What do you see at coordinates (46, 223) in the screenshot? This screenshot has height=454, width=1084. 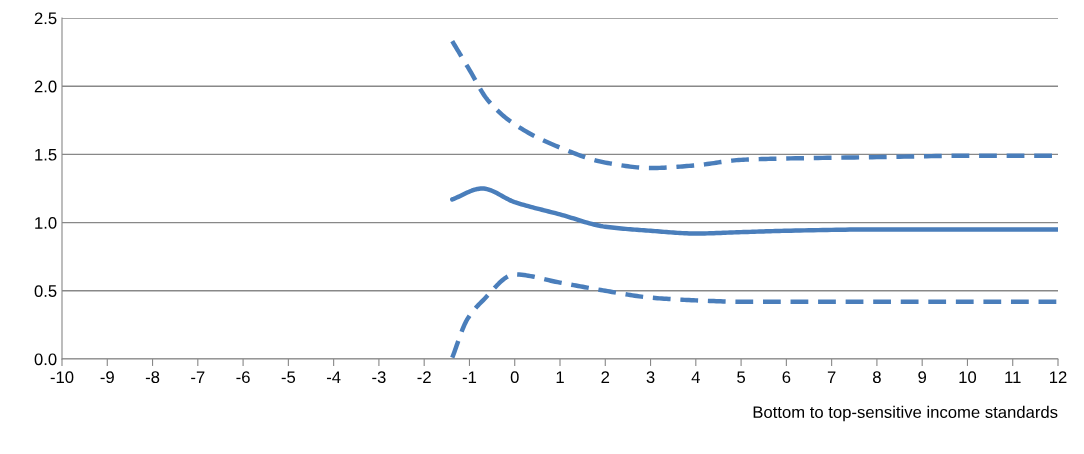 I see `y-tick-label: 1.0` at bounding box center [46, 223].